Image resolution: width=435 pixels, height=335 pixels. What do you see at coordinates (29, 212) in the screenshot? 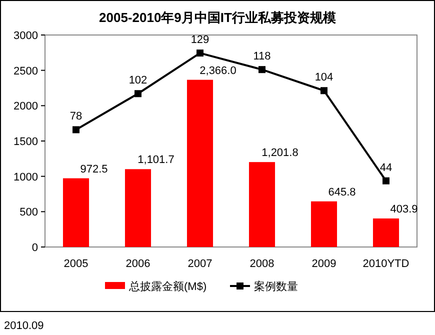
I see `y-tick-label: 500` at bounding box center [29, 212].